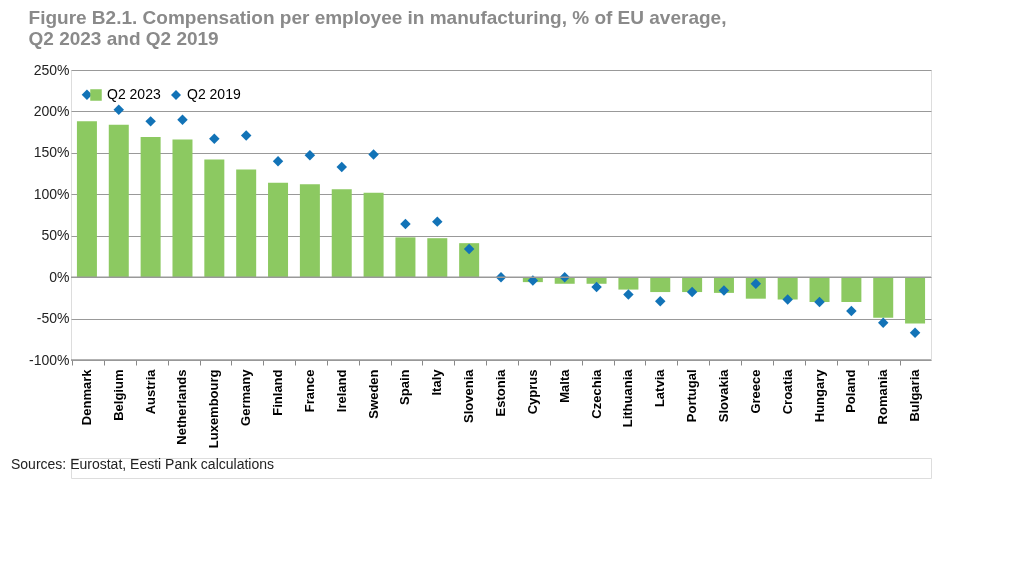 This screenshot has width=1014, height=569. What do you see at coordinates (755, 391) in the screenshot?
I see `x-tick-label: Greece` at bounding box center [755, 391].